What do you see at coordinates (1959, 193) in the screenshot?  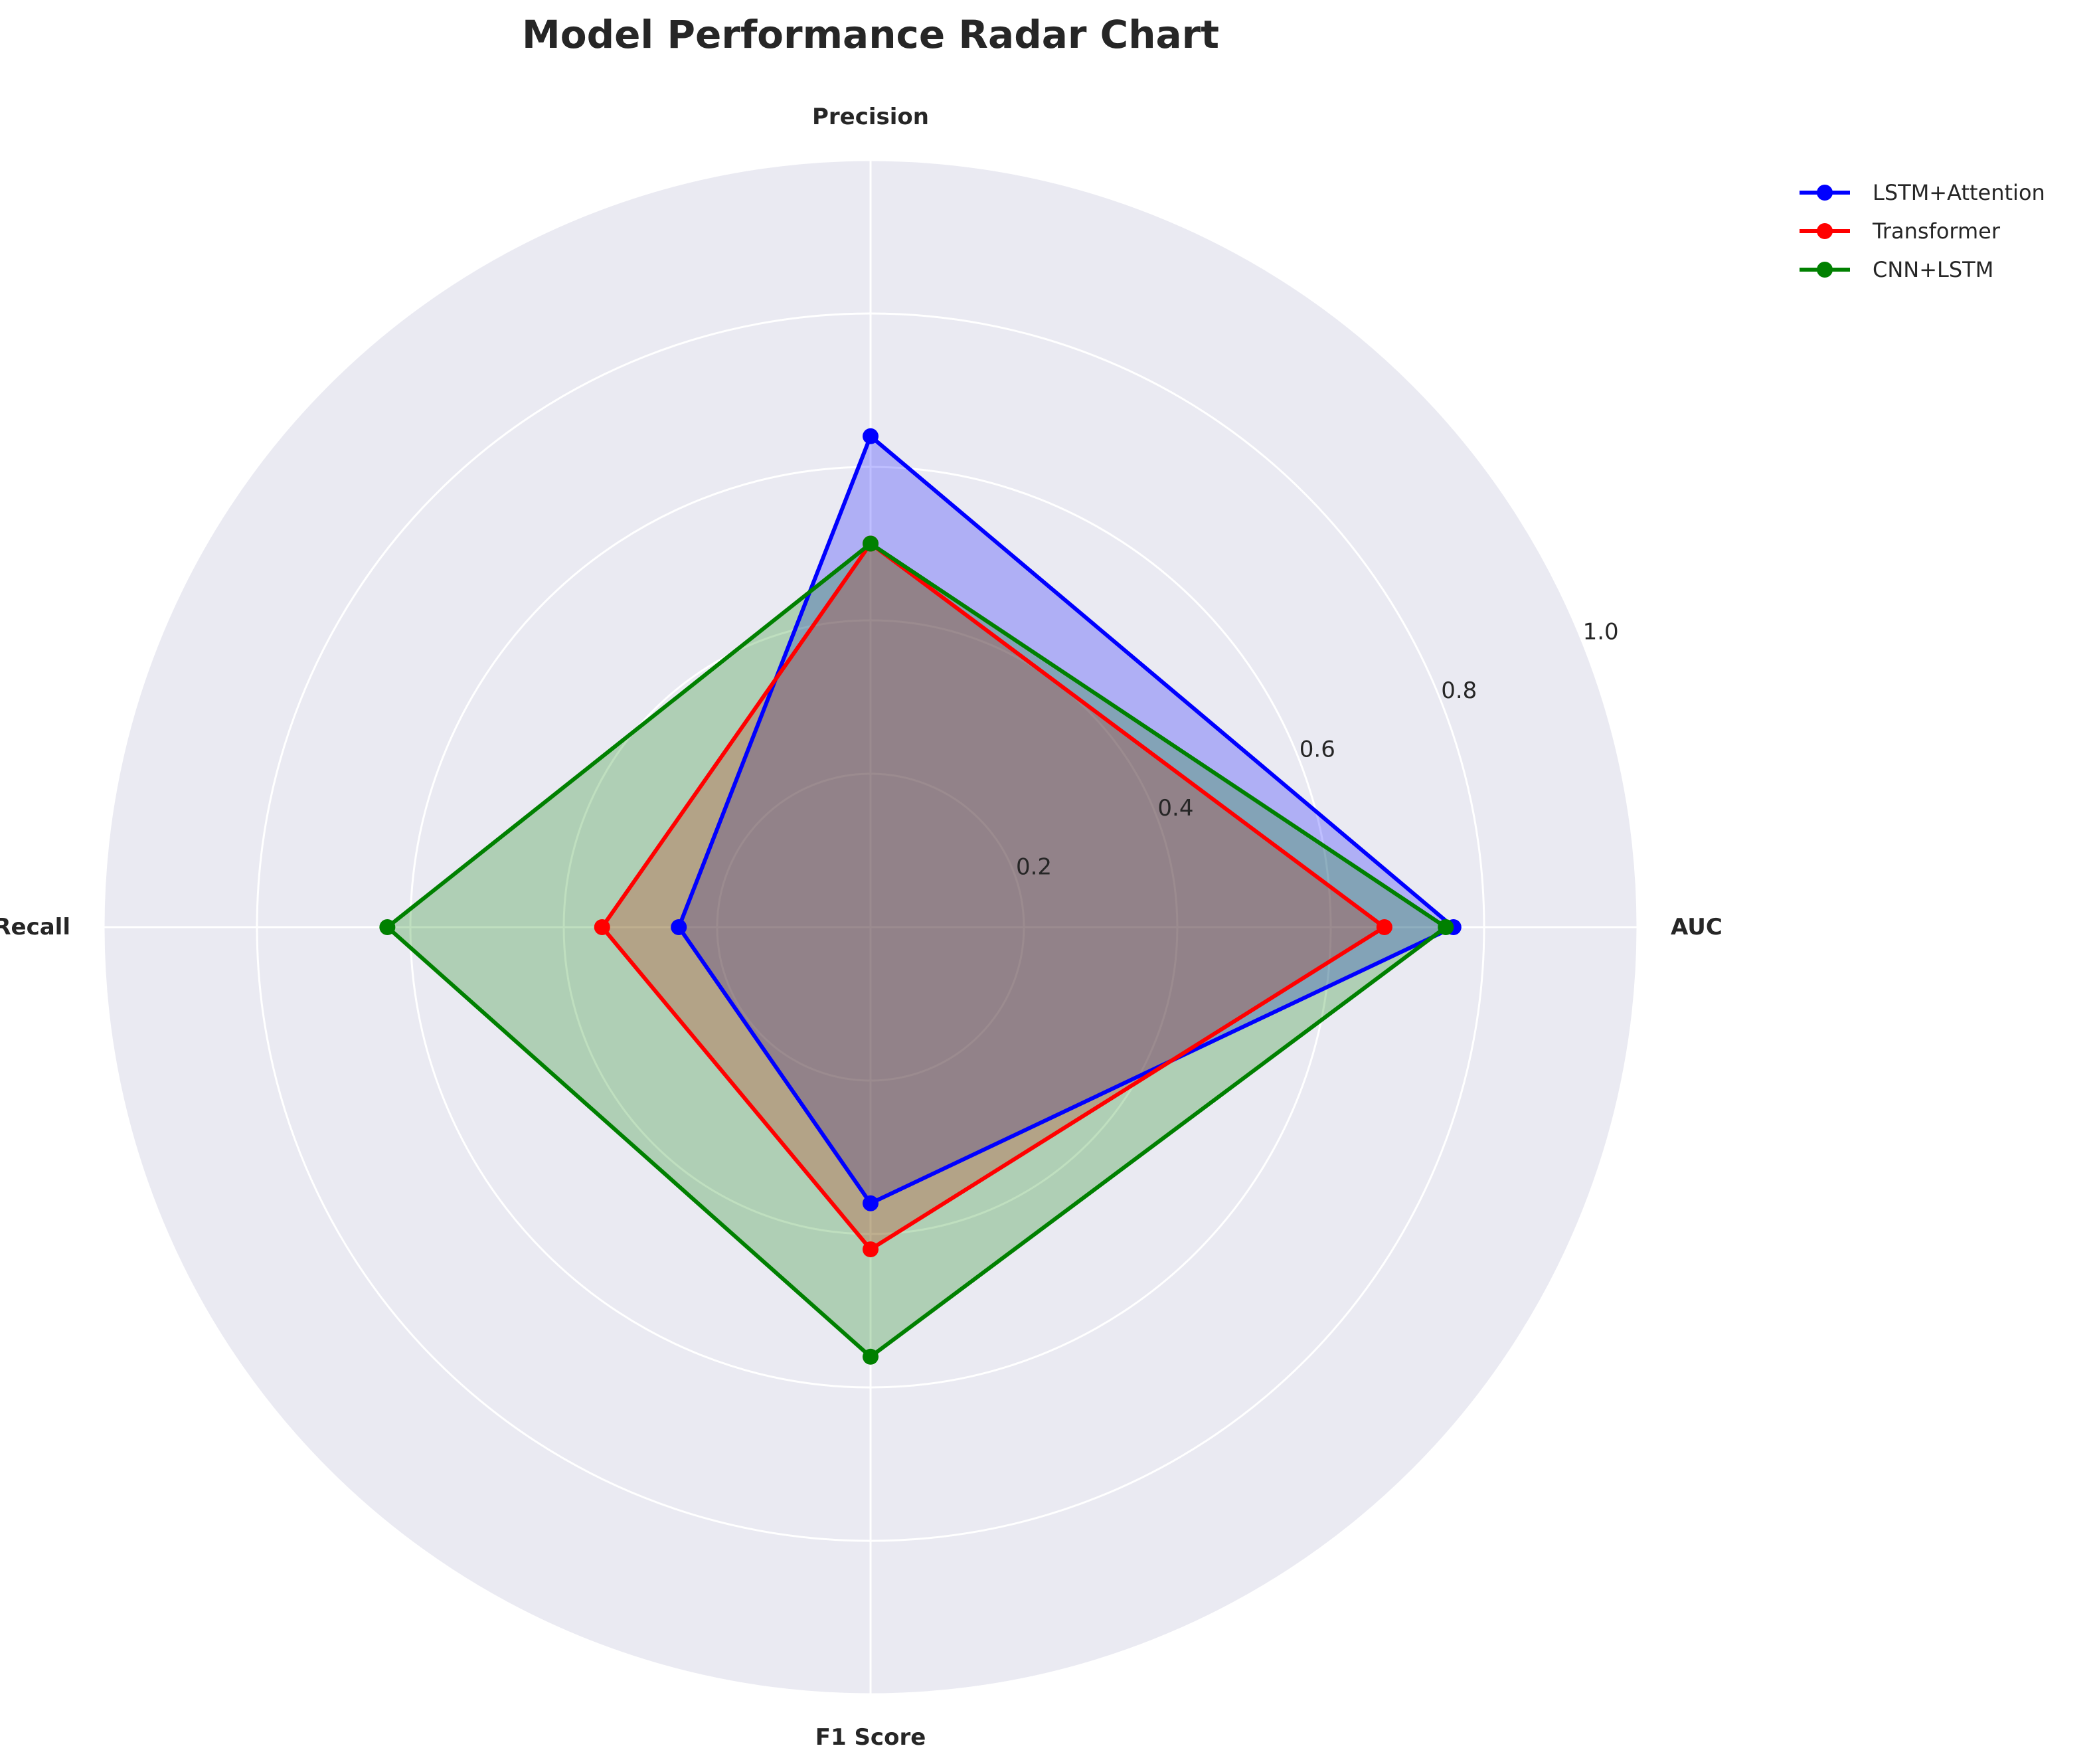 I see `legend-label-0: LSTM+Attention` at bounding box center [1959, 193].